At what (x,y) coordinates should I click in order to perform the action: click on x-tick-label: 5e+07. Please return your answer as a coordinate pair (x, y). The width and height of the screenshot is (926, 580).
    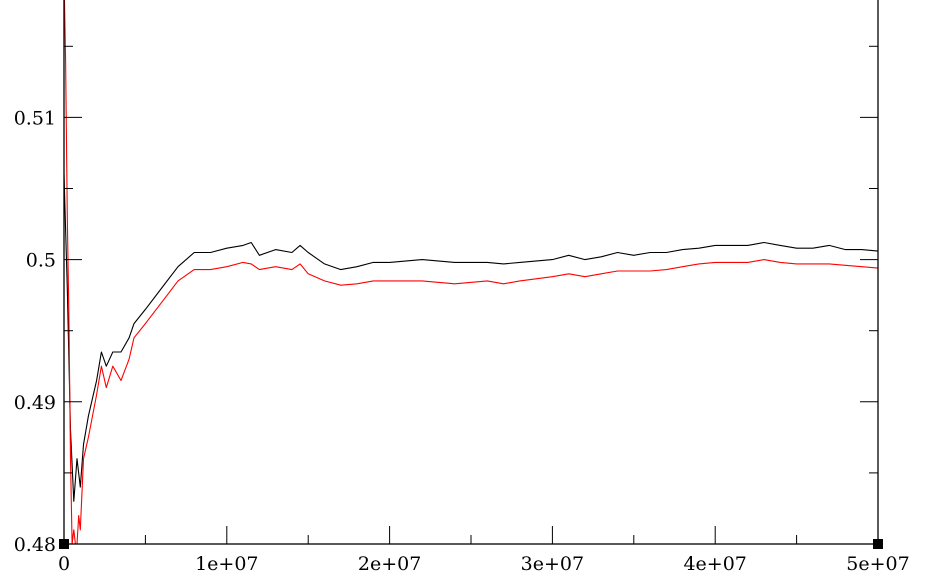
    Looking at the image, I should click on (877, 564).